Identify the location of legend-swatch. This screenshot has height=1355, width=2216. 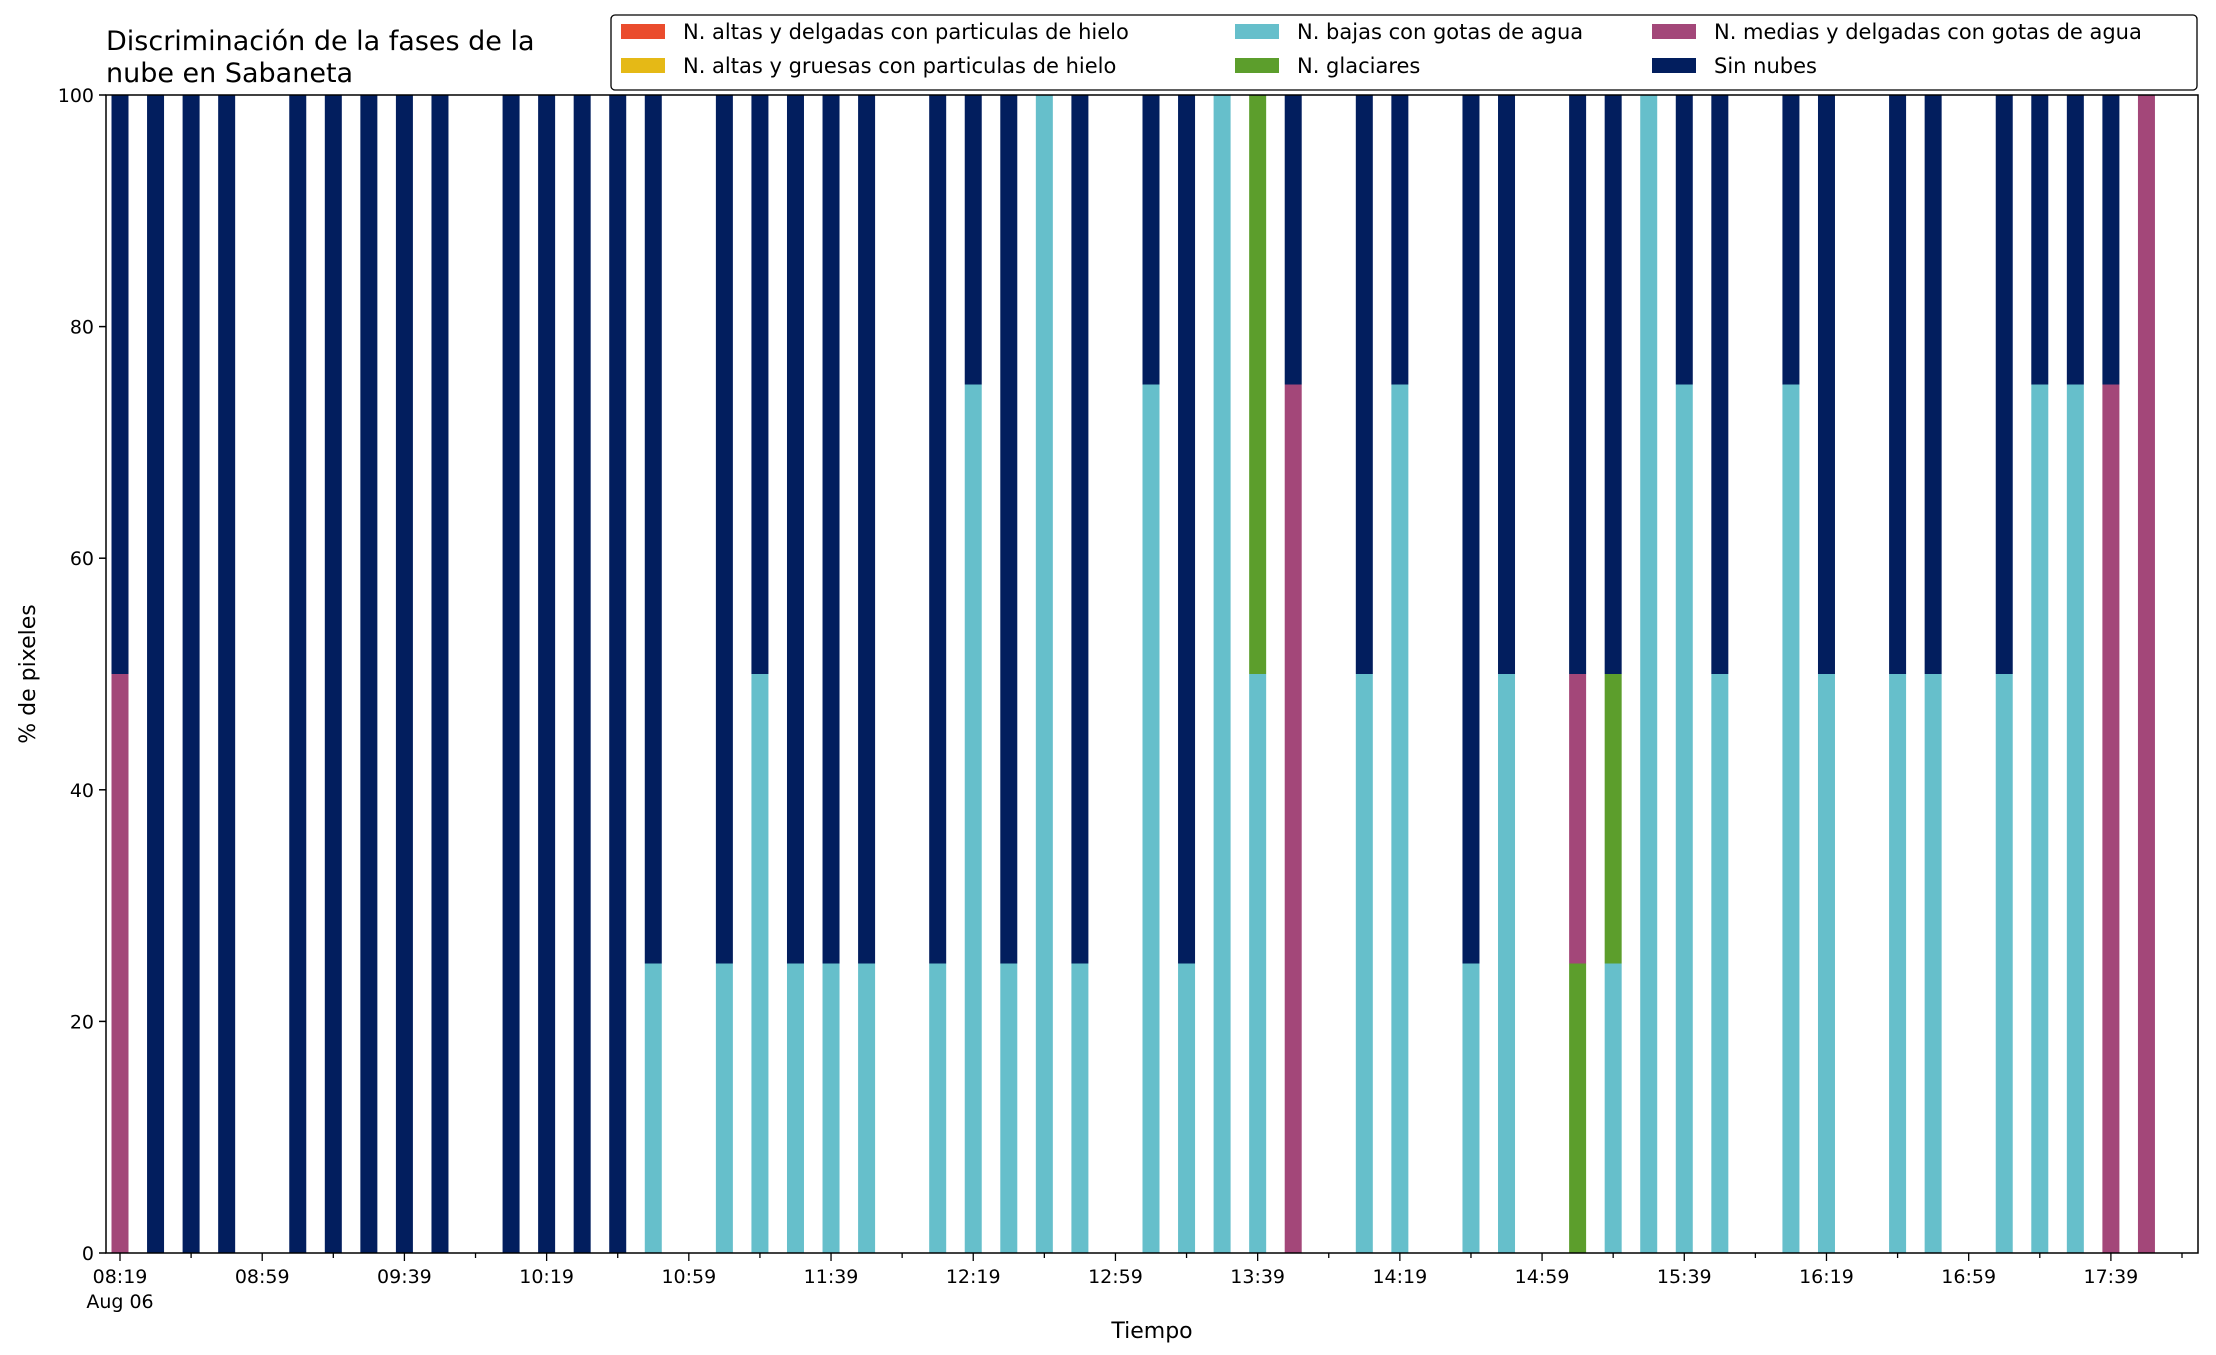
(643, 31).